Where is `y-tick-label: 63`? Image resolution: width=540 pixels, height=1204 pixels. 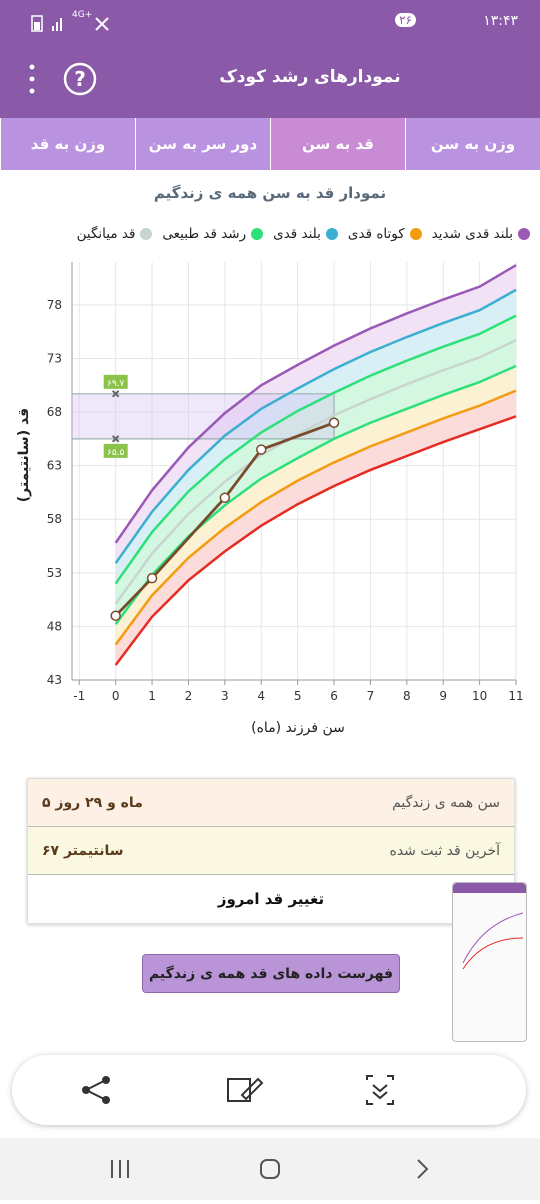
y-tick-label: 63 is located at coordinates (54, 466).